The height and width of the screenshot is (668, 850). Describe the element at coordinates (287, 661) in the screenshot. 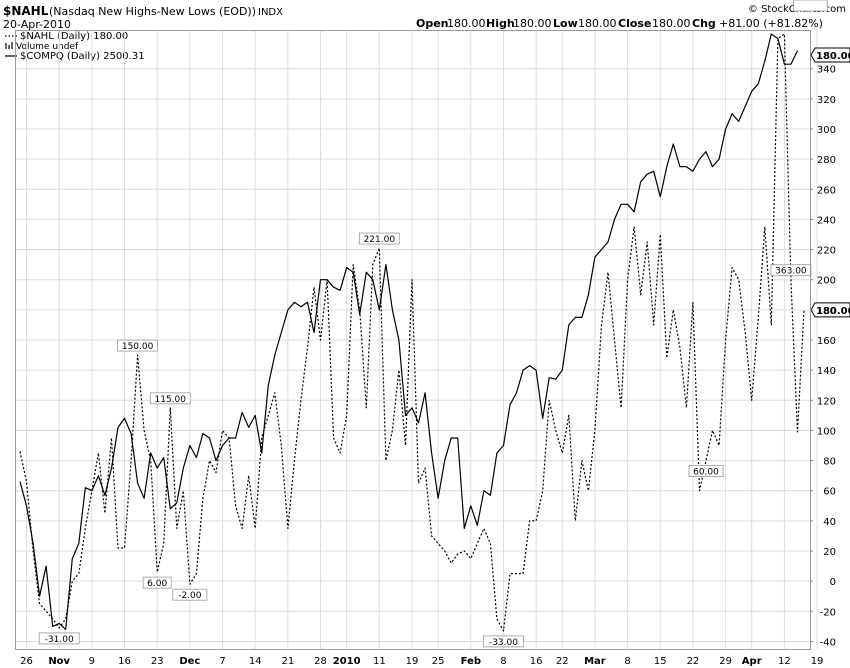

I see `x-tick-label: 21` at that location.